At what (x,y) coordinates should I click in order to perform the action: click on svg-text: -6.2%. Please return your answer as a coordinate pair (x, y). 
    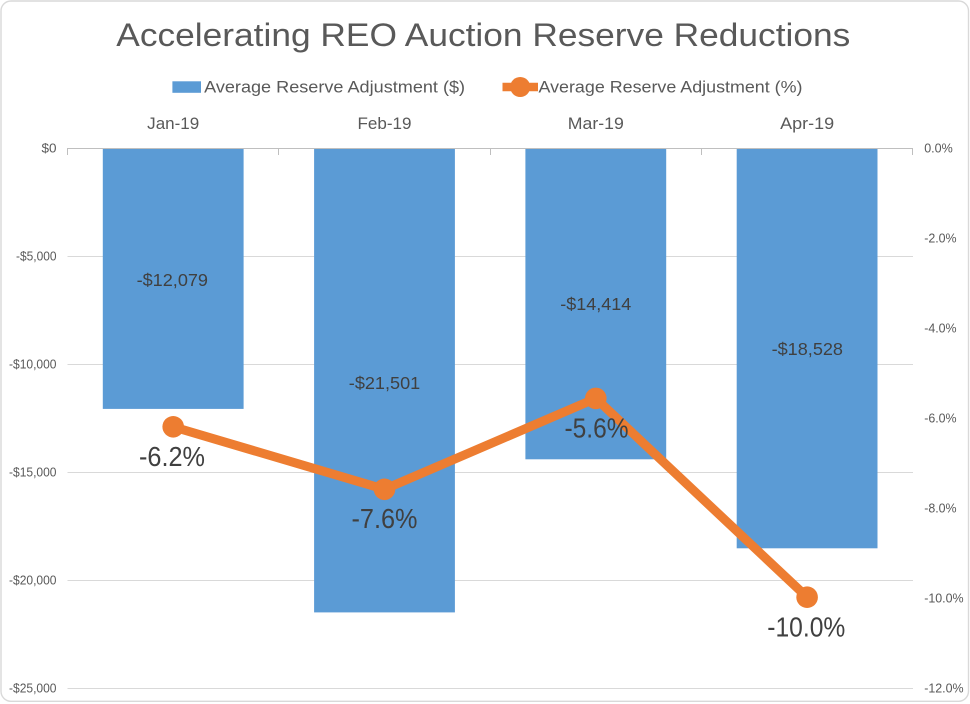
    Looking at the image, I should click on (172, 456).